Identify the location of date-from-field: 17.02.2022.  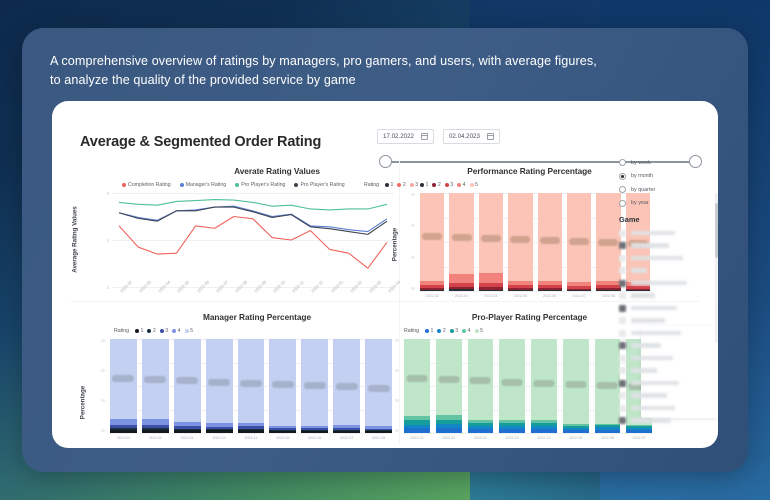
(405, 136).